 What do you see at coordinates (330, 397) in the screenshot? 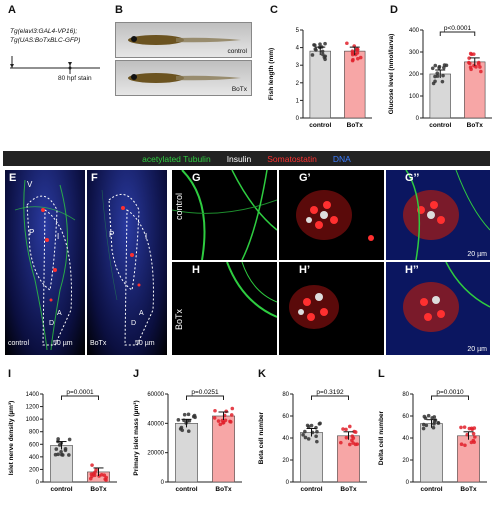
I see `significance-bracket` at bounding box center [330, 397].